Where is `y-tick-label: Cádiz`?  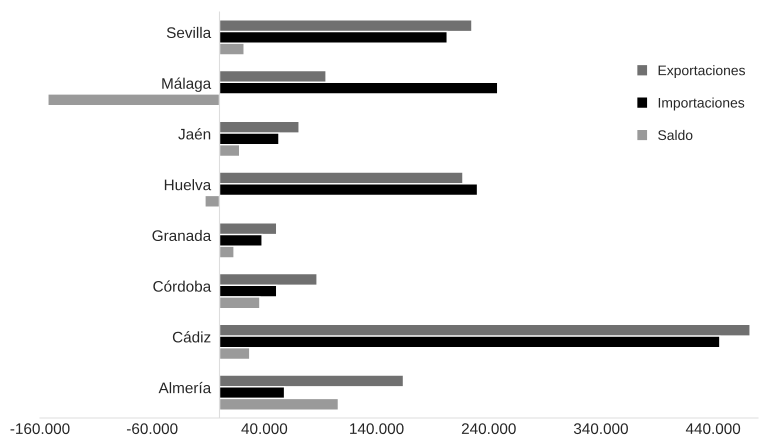
y-tick-label: Cádiz is located at coordinates (191, 337).